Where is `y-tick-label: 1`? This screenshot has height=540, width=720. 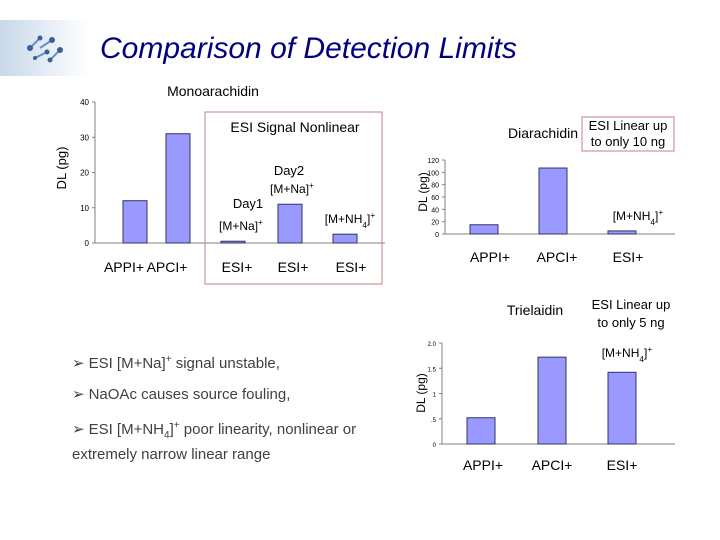
y-tick-label: 1 is located at coordinates (435, 396).